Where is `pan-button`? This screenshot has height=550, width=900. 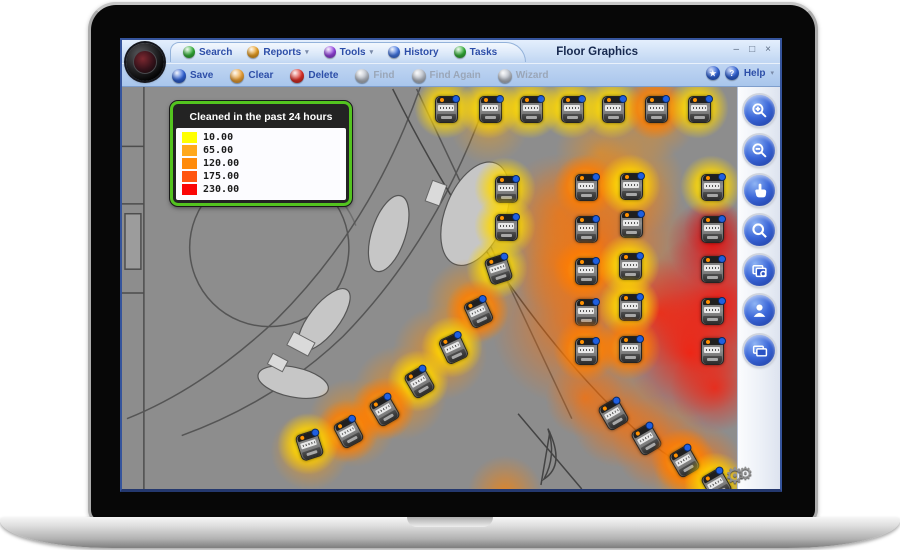 pan-button is located at coordinates (759, 190).